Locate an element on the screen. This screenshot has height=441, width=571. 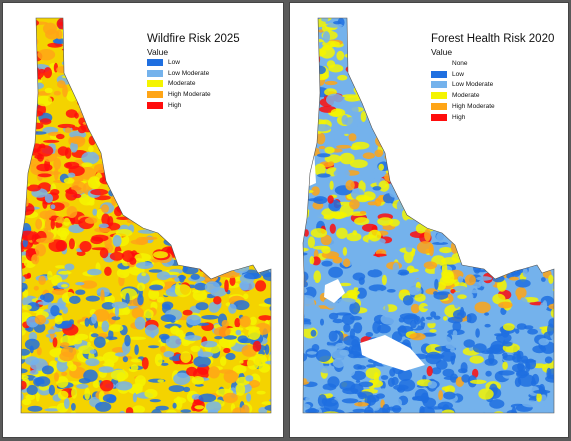
legend-label: None is located at coordinates (460, 63).